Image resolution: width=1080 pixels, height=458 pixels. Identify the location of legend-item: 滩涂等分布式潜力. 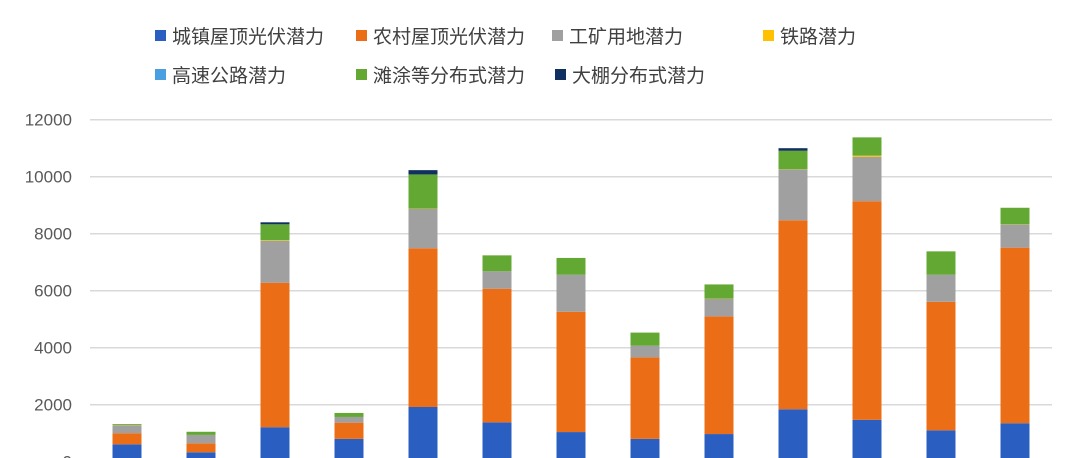
(440, 76).